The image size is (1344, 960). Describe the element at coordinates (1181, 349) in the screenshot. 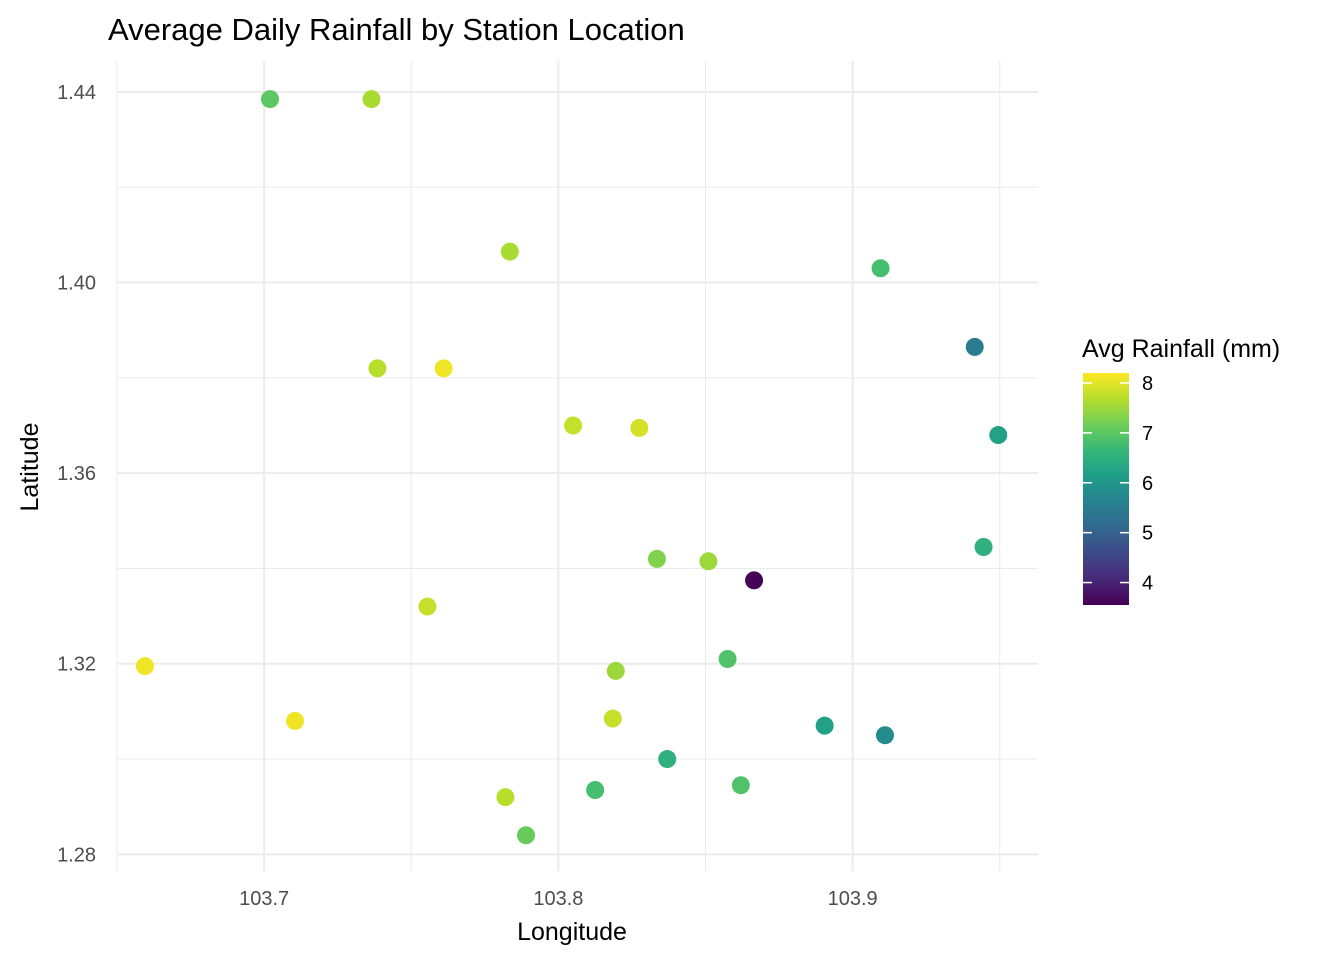

I see `legend-title: Avg Rainfall (mm)` at that location.